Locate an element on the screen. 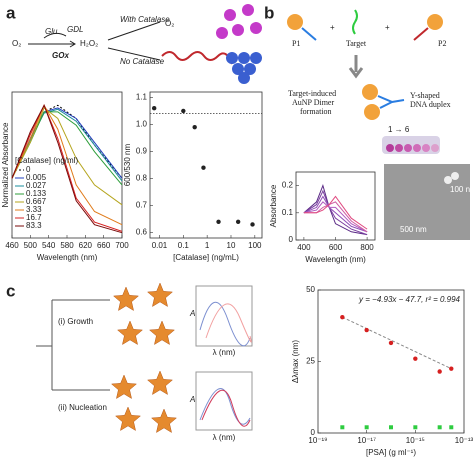 Image resolution: width=474 pixels, height=458 pixels. panel-label: c is located at coordinates (10, 290).